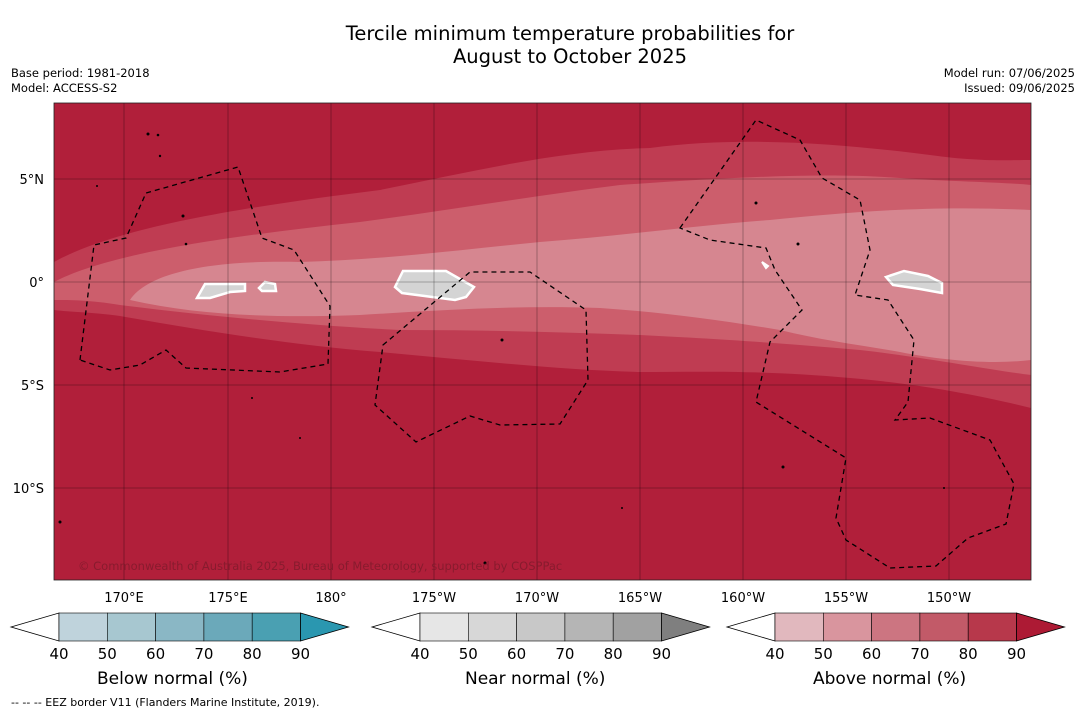 The height and width of the screenshot is (713, 1085). I want to click on lon-label: 165°W, so click(640, 598).